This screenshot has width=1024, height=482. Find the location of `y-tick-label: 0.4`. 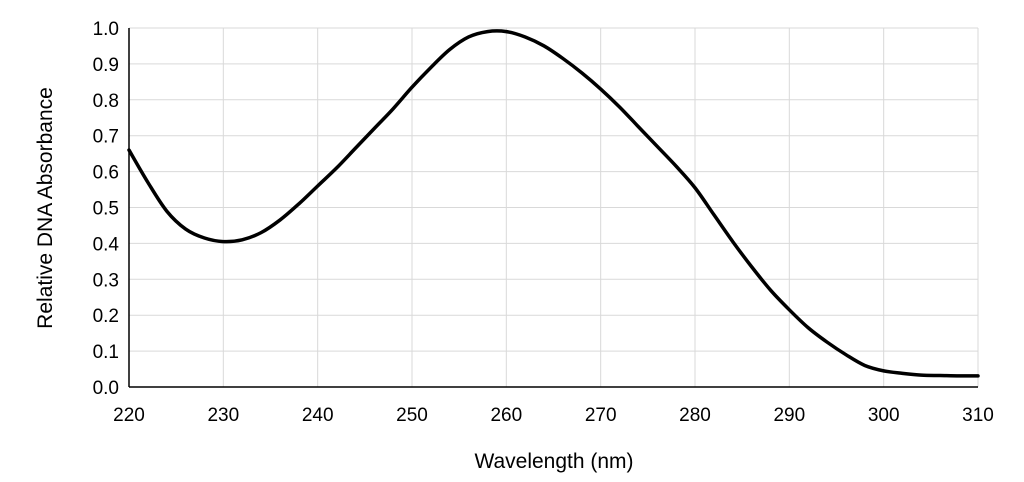

y-tick-label: 0.4 is located at coordinates (106, 244).